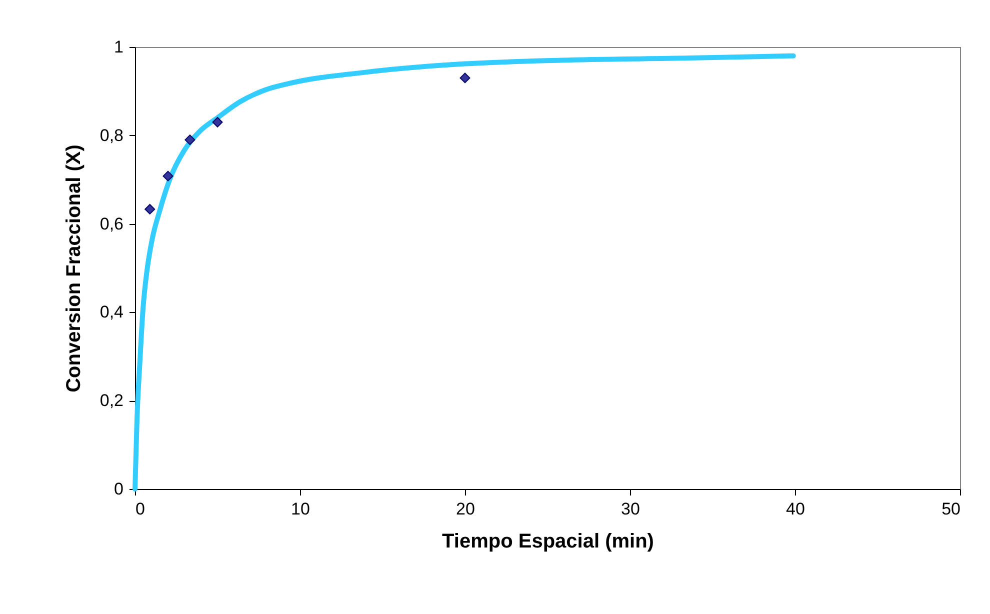  I want to click on x-tick-label: 10, so click(300, 509).